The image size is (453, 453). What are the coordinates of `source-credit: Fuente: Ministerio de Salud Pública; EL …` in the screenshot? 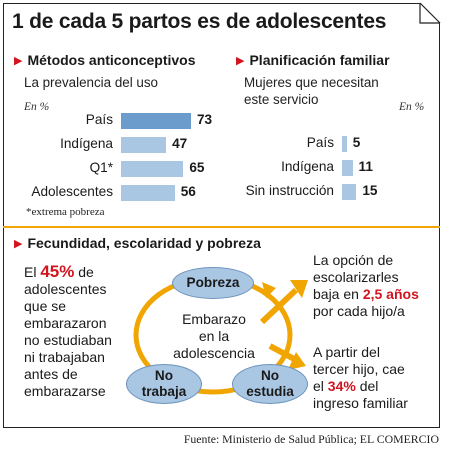 It's located at (311, 439).